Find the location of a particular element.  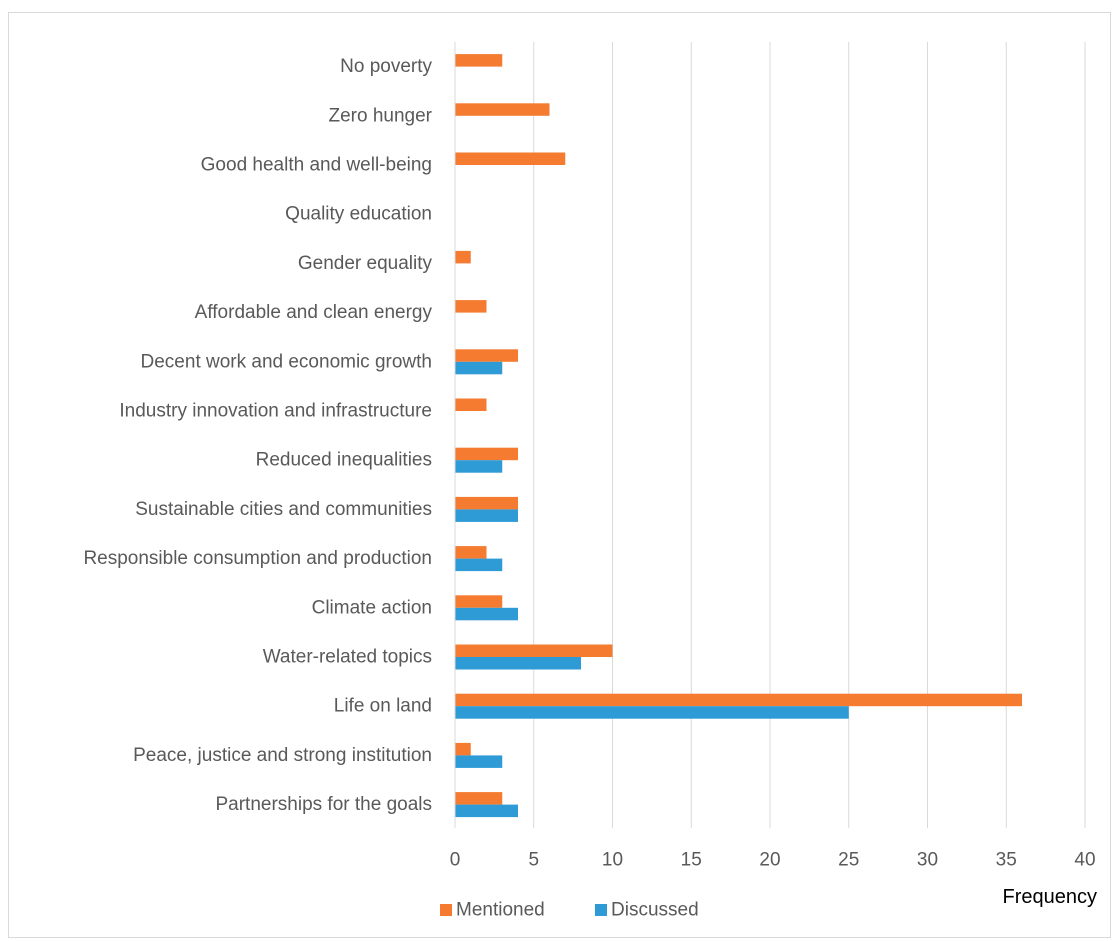

category-label: No poverty is located at coordinates (386, 66).